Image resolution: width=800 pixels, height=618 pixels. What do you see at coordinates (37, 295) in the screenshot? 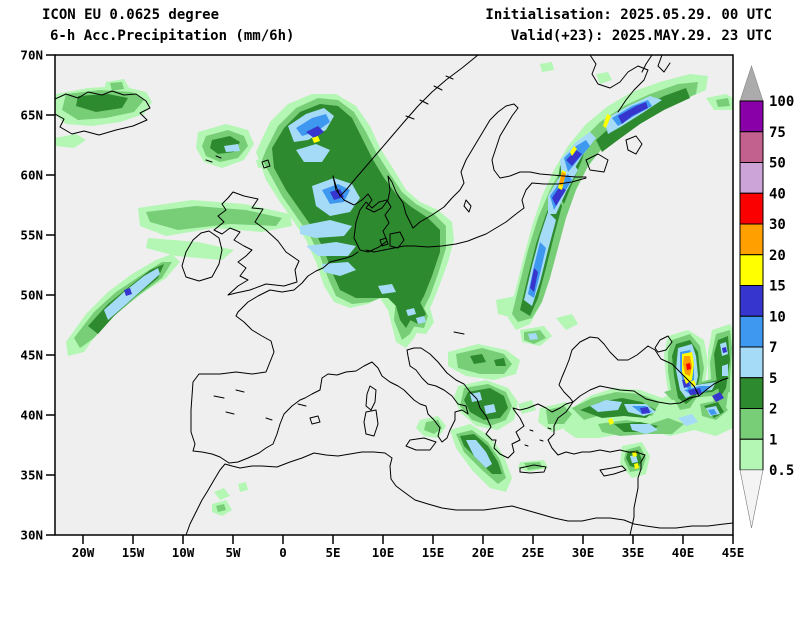
I see `latitude-axis: 70N 65N 60N 55N 50N 45N 40N 35N 30N` at bounding box center [37, 295].